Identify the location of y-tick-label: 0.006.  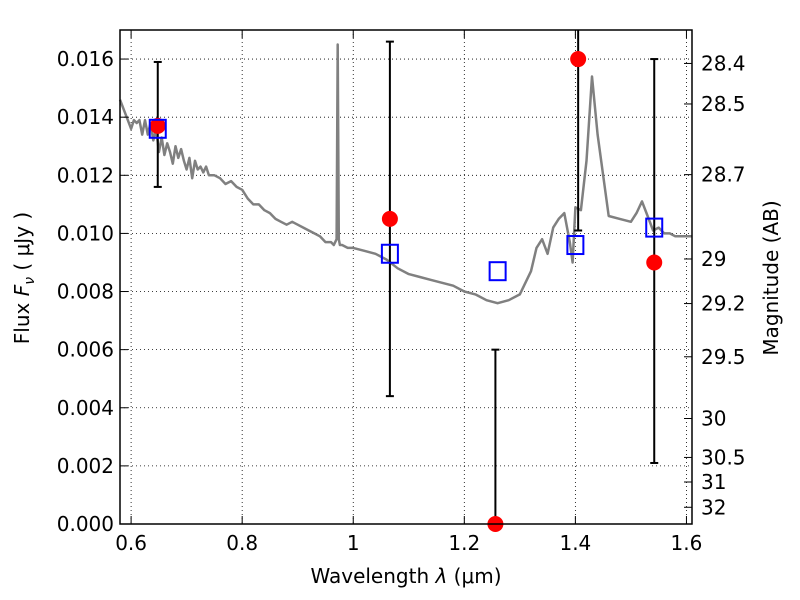
(85, 350).